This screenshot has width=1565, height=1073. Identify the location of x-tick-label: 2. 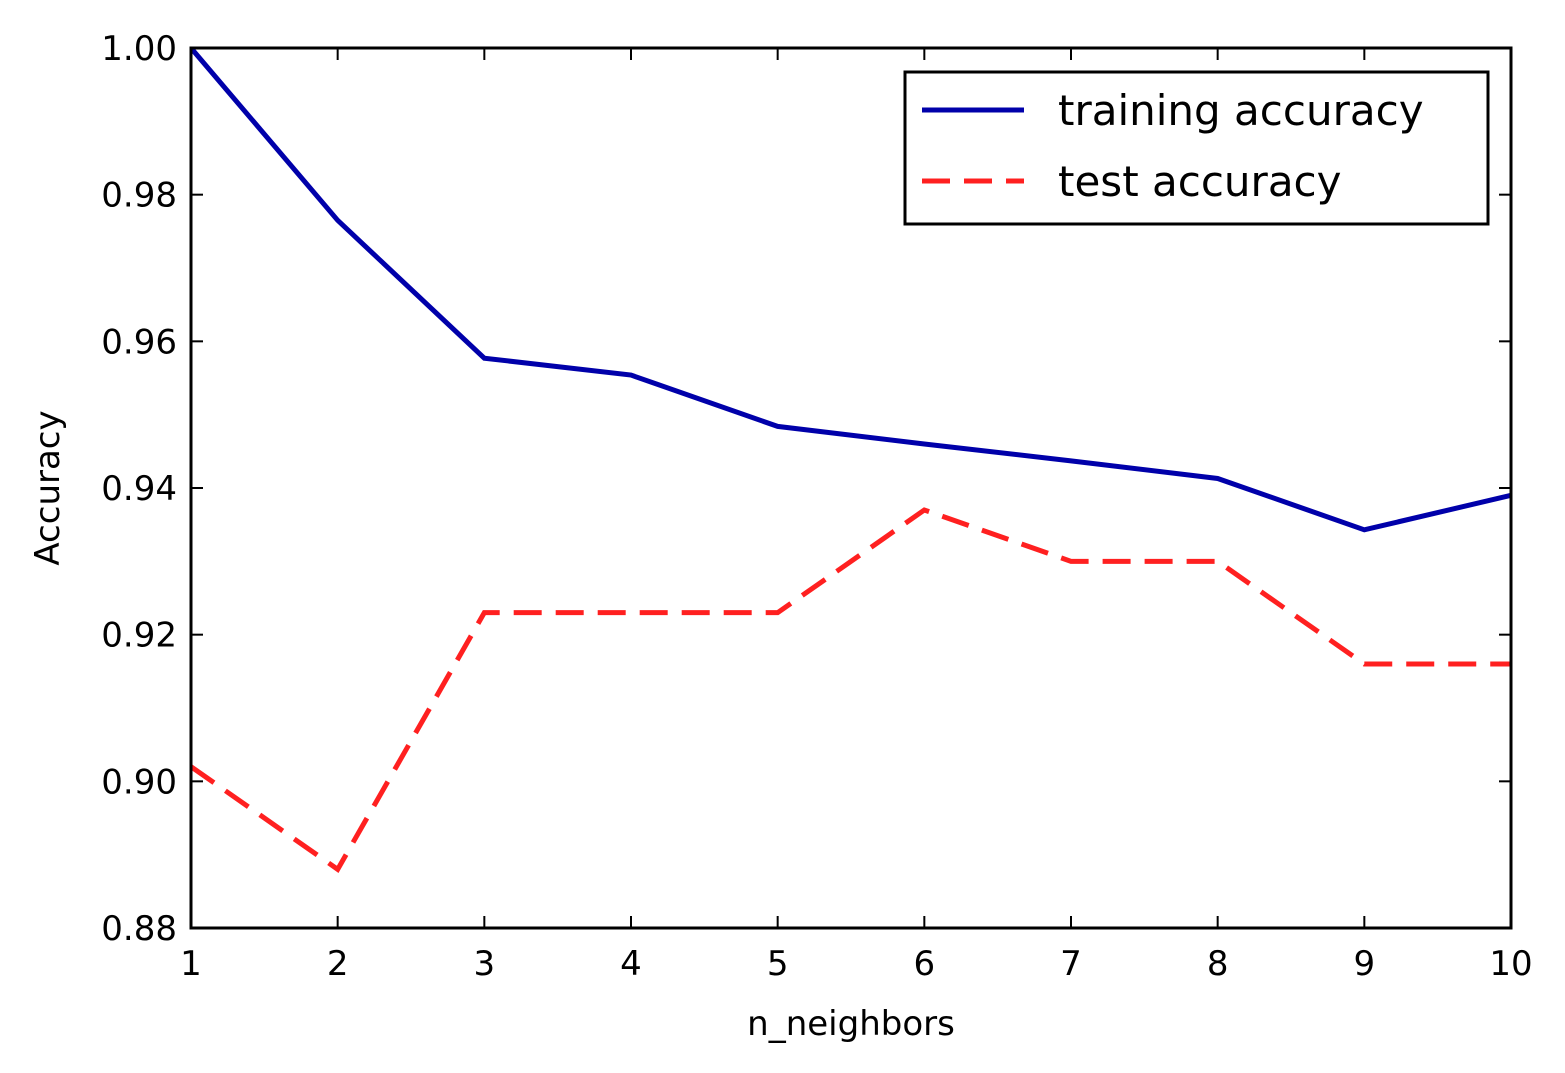
(338, 964).